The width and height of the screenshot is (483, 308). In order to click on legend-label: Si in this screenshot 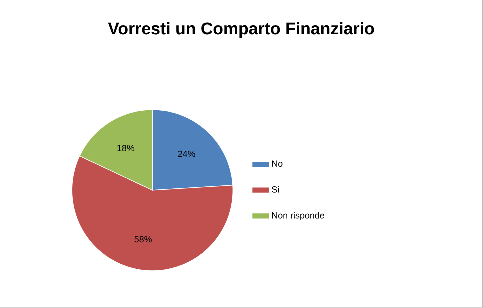, I will do `click(275, 189)`.